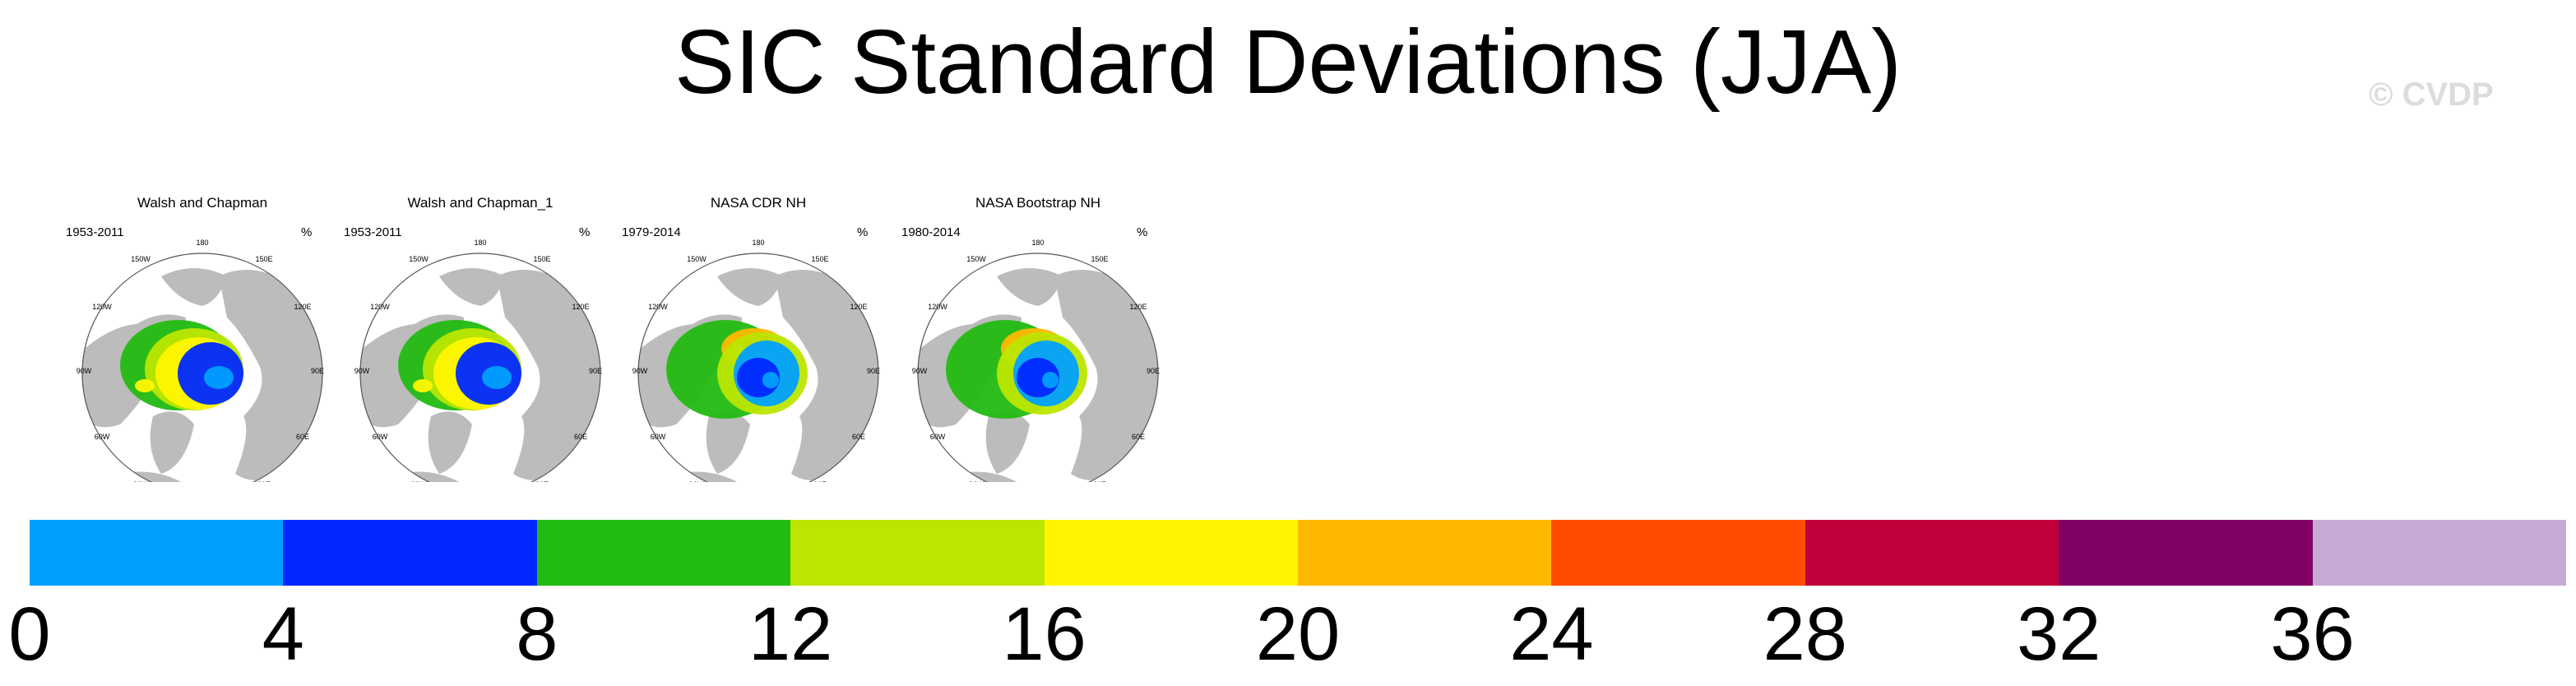 Image resolution: width=2576 pixels, height=686 pixels. What do you see at coordinates (791, 634) in the screenshot?
I see `colorbar-tick-label: 12` at bounding box center [791, 634].